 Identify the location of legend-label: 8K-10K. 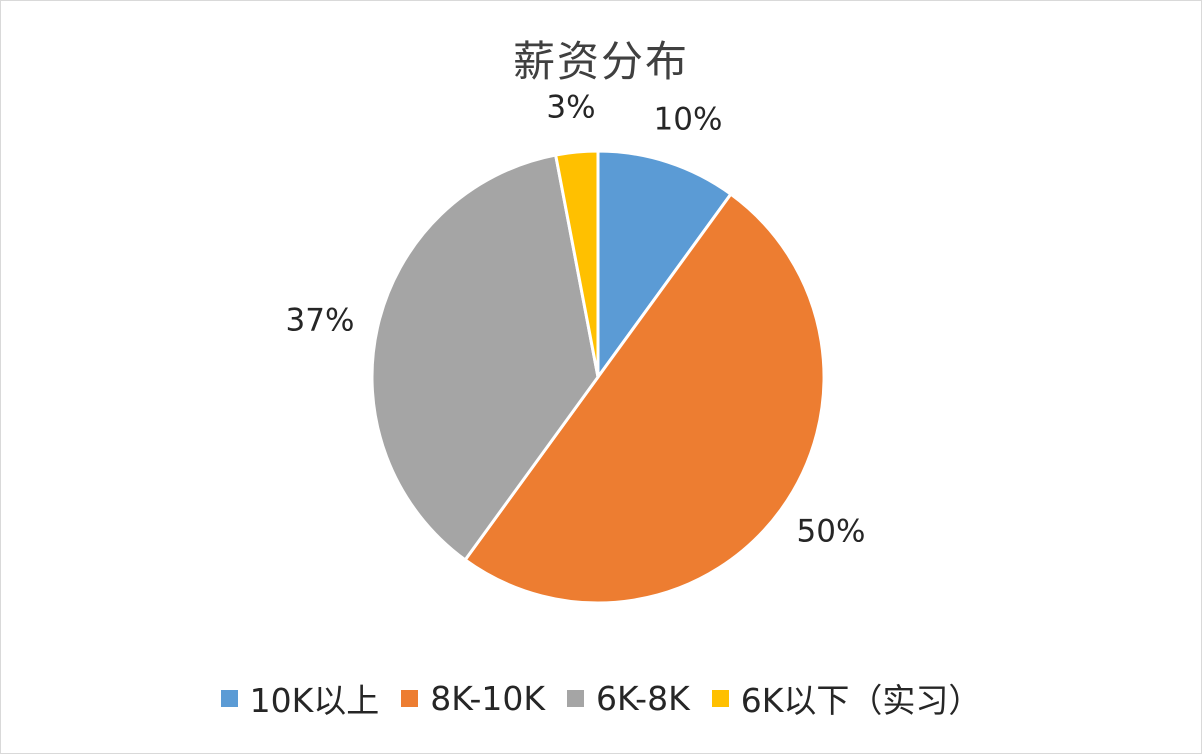
(487, 698).